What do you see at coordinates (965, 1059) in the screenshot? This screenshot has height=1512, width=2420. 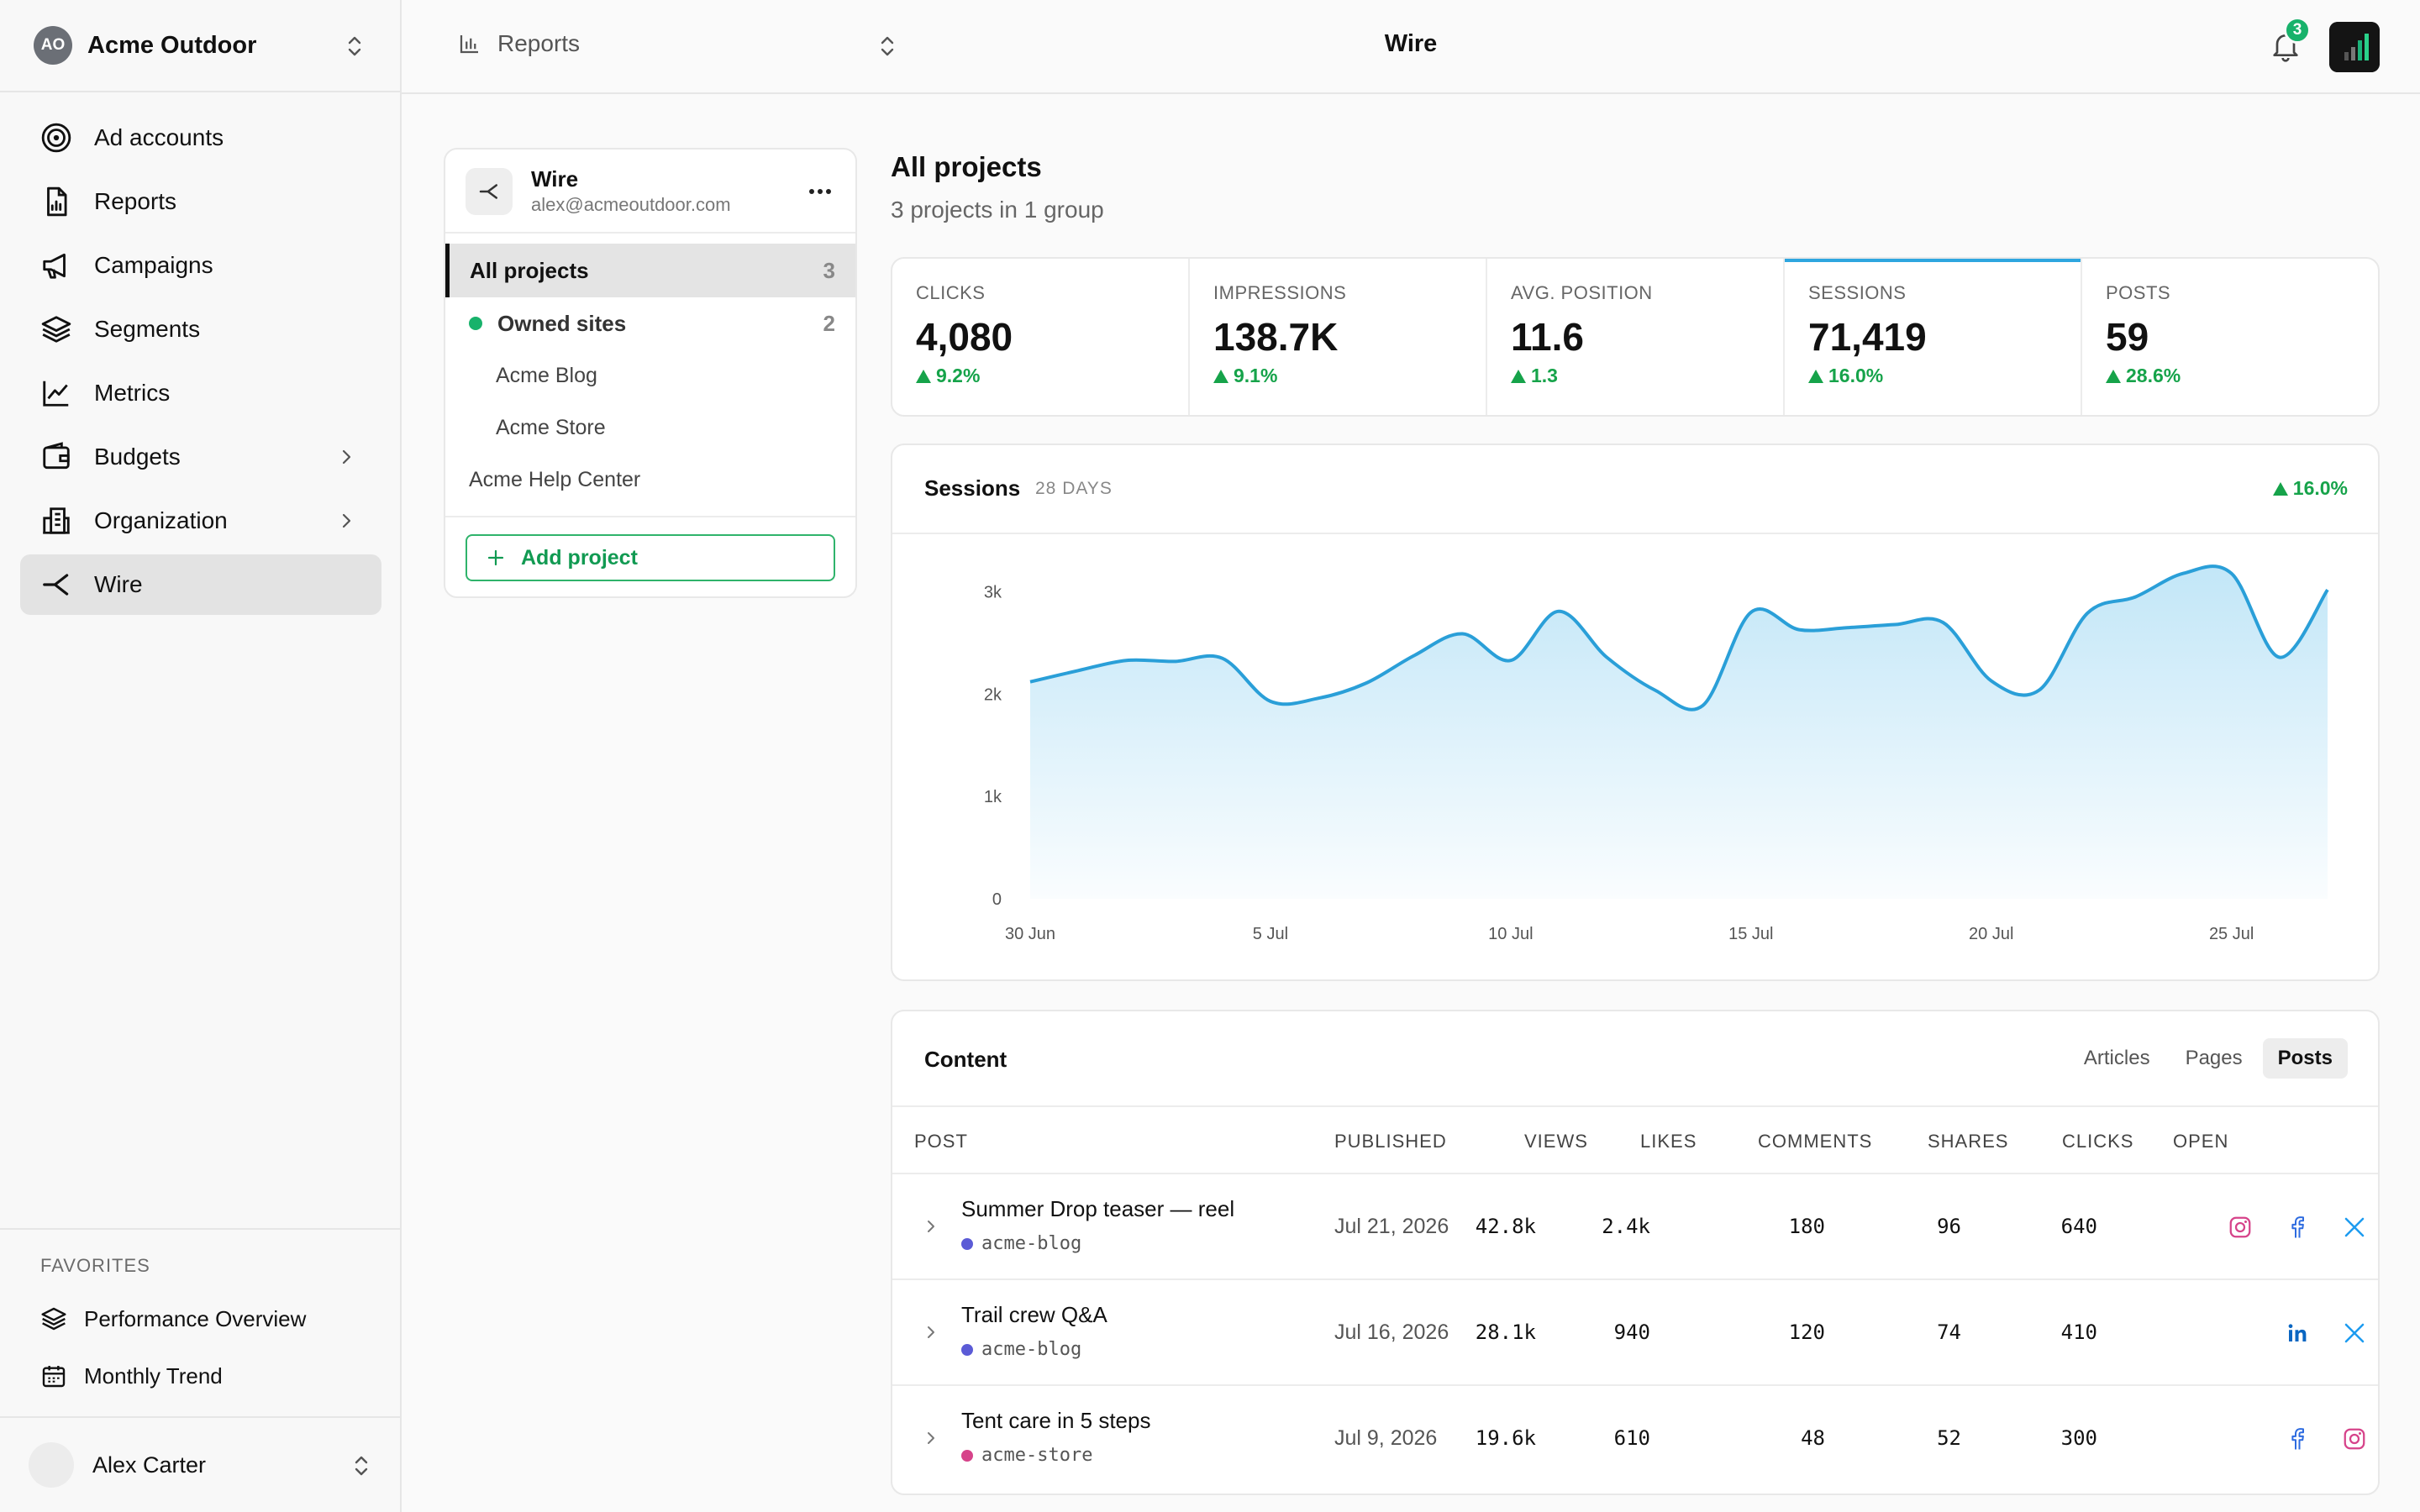 I see `content-title: Content` at bounding box center [965, 1059].